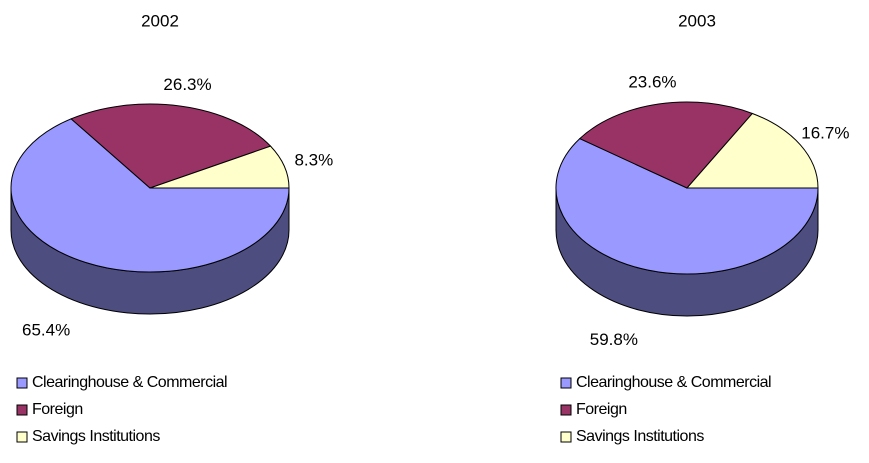  What do you see at coordinates (614, 339) in the screenshot?
I see `data-label: 59.8%` at bounding box center [614, 339].